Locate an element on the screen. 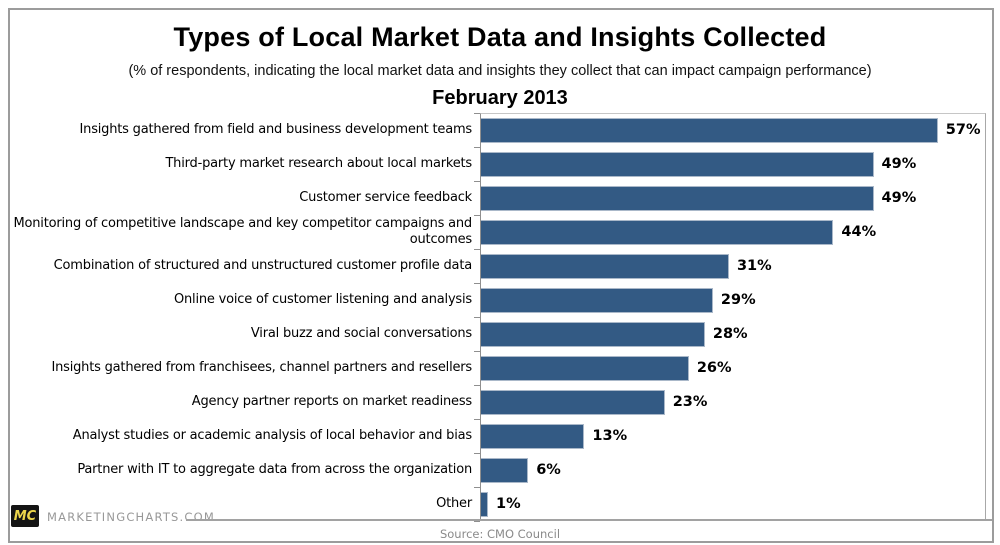 Image resolution: width=1000 pixels, height=545 pixels. bar-track: 44% is located at coordinates (730, 232).